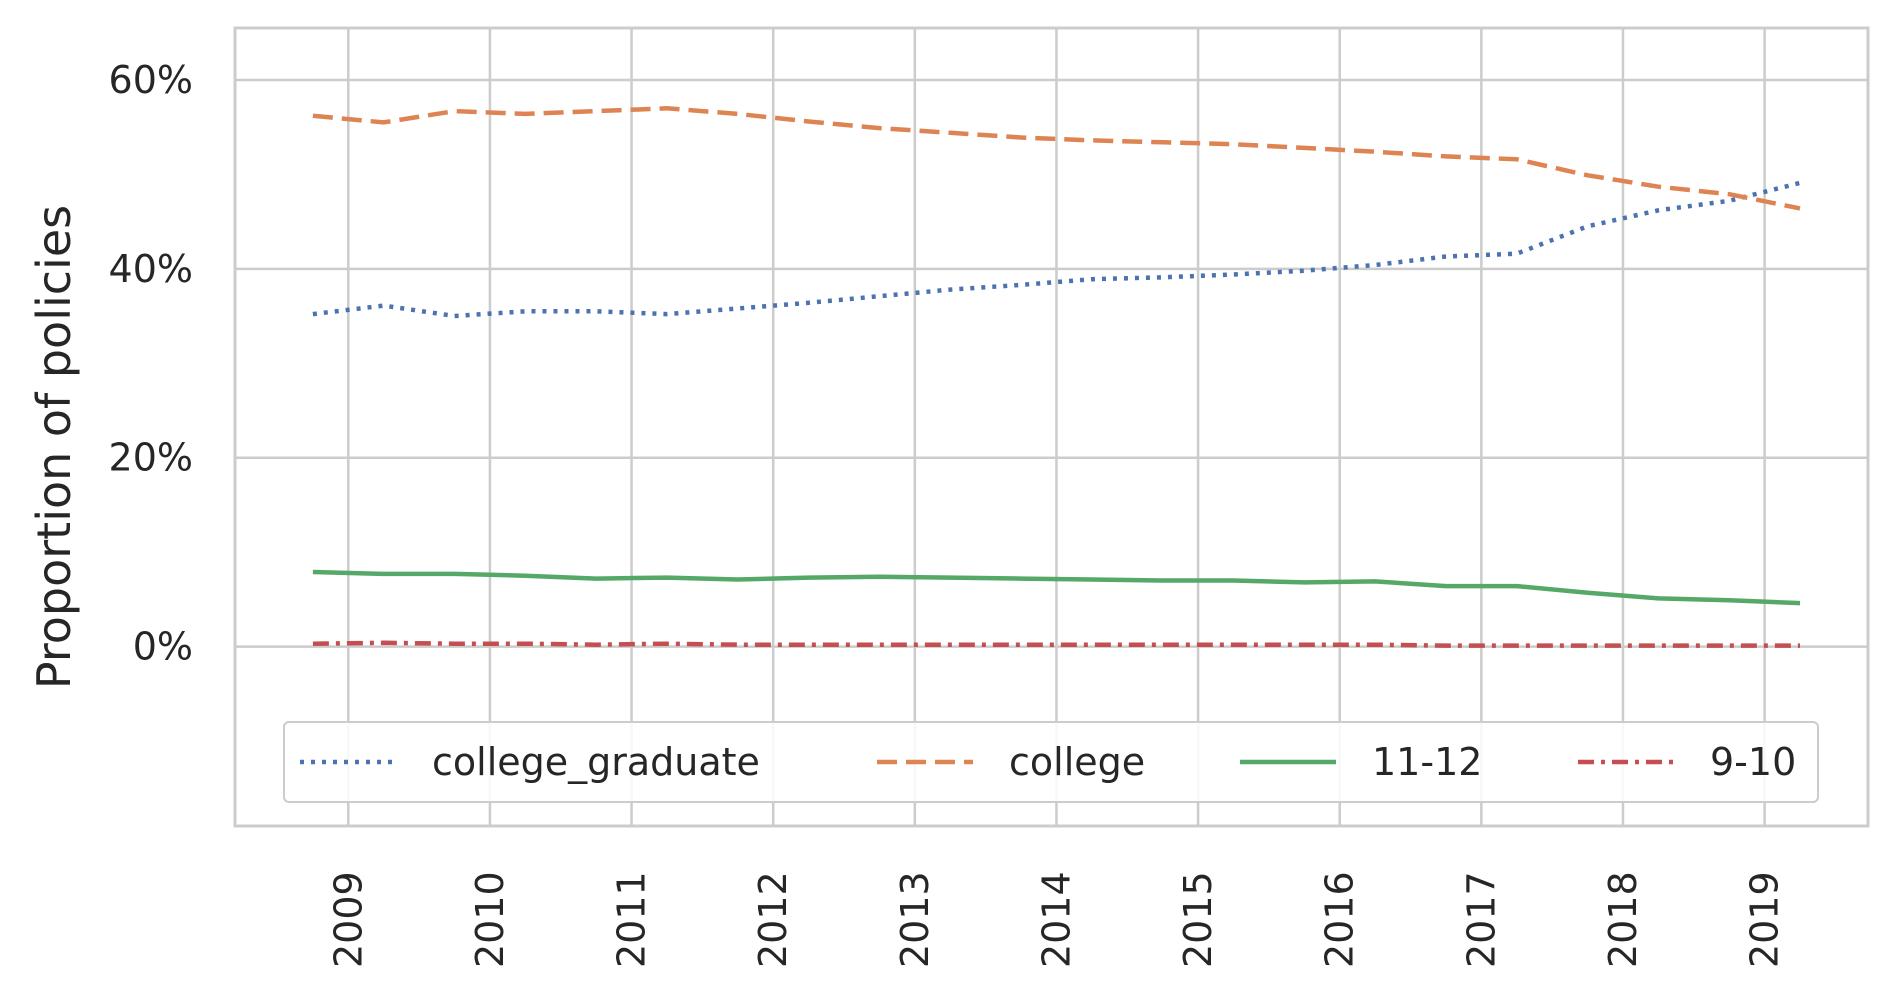 This screenshot has width=1890, height=999. What do you see at coordinates (773, 919) in the screenshot?
I see `x-tick-label: 2012` at bounding box center [773, 919].